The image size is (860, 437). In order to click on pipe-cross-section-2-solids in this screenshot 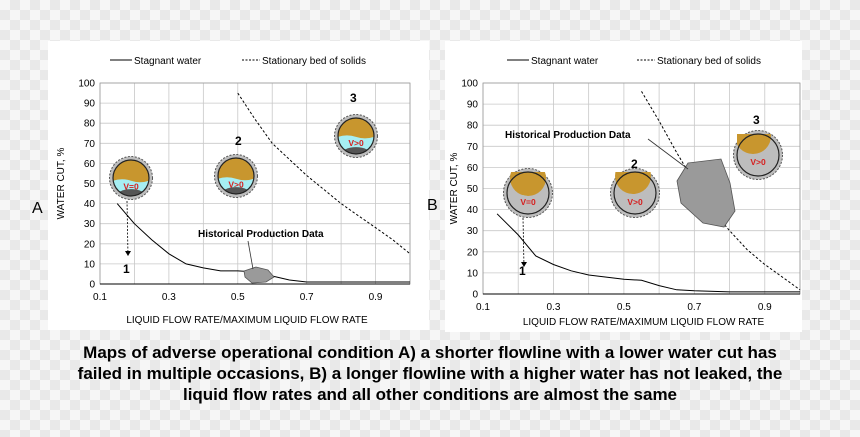, I will do `click(236, 190)`.